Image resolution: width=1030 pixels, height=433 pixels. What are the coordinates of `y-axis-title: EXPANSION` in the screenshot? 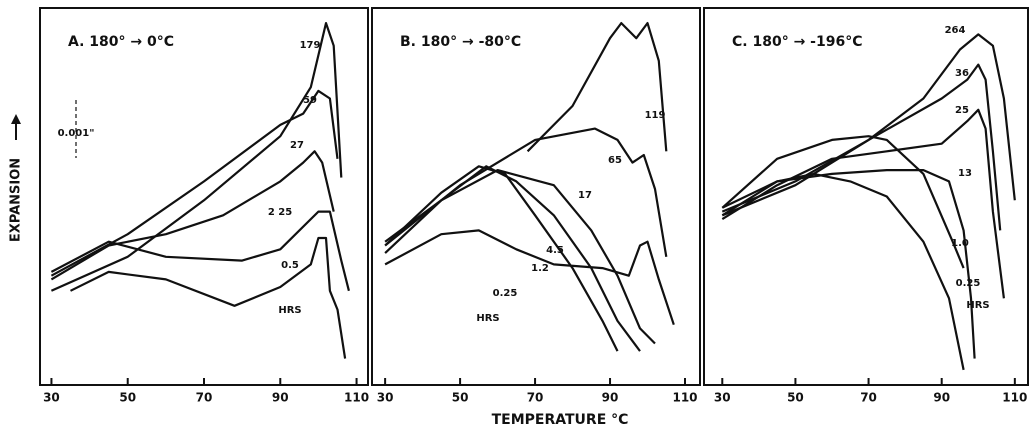 It's located at (16, 200).